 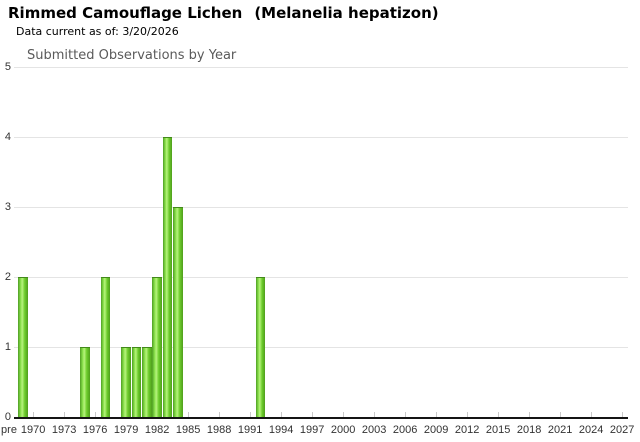 I want to click on x-axis-tick-label: 1994, so click(x=281, y=430).